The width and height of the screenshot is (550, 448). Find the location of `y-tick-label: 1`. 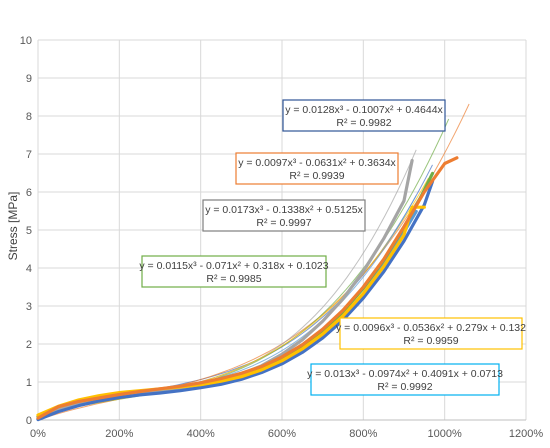

y-tick-label: 1 is located at coordinates (29, 383).